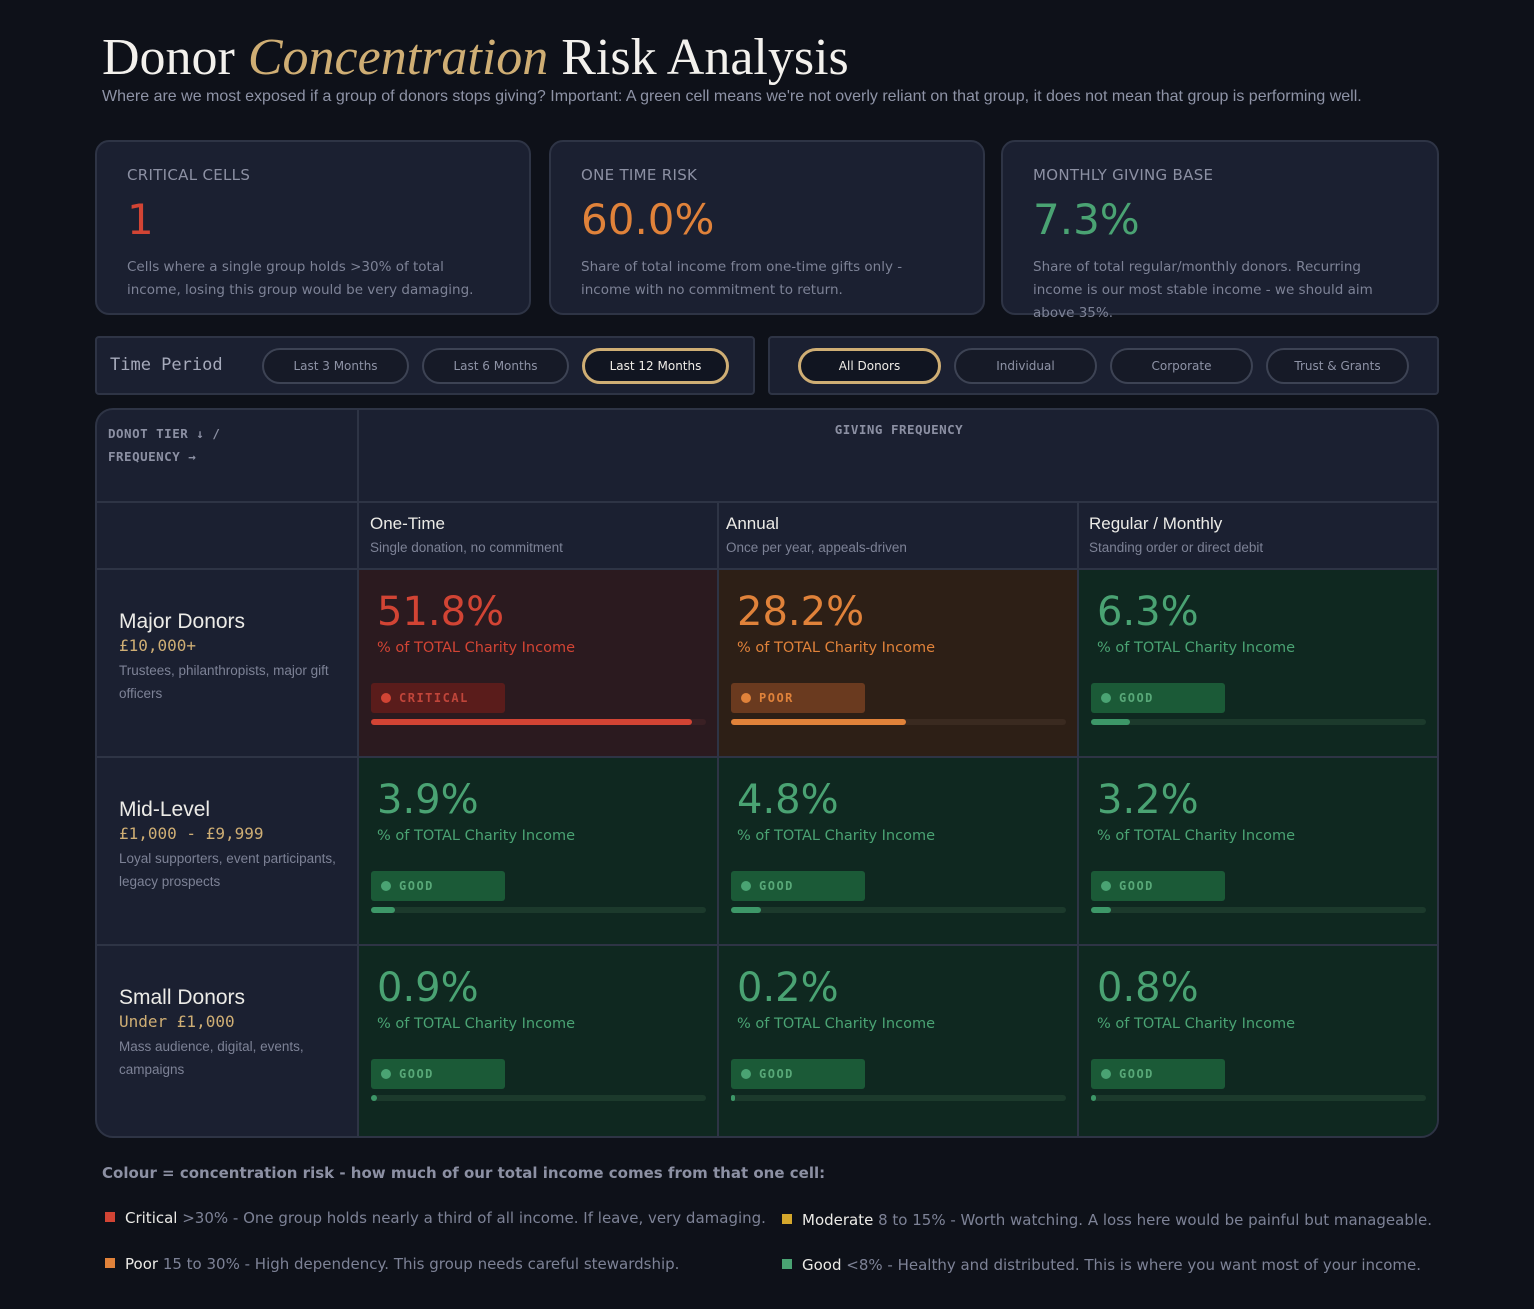 The width and height of the screenshot is (1534, 1309). I want to click on kpi-value: 7.3%, so click(1086, 219).